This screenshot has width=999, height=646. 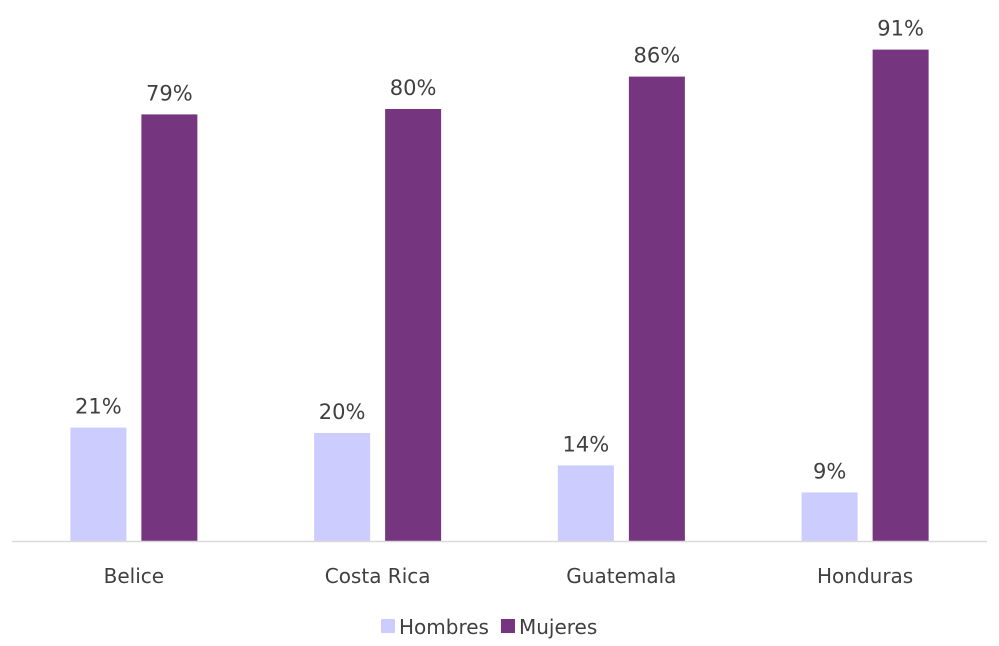 What do you see at coordinates (342, 487) in the screenshot?
I see `bar-hombres-costa-rica` at bounding box center [342, 487].